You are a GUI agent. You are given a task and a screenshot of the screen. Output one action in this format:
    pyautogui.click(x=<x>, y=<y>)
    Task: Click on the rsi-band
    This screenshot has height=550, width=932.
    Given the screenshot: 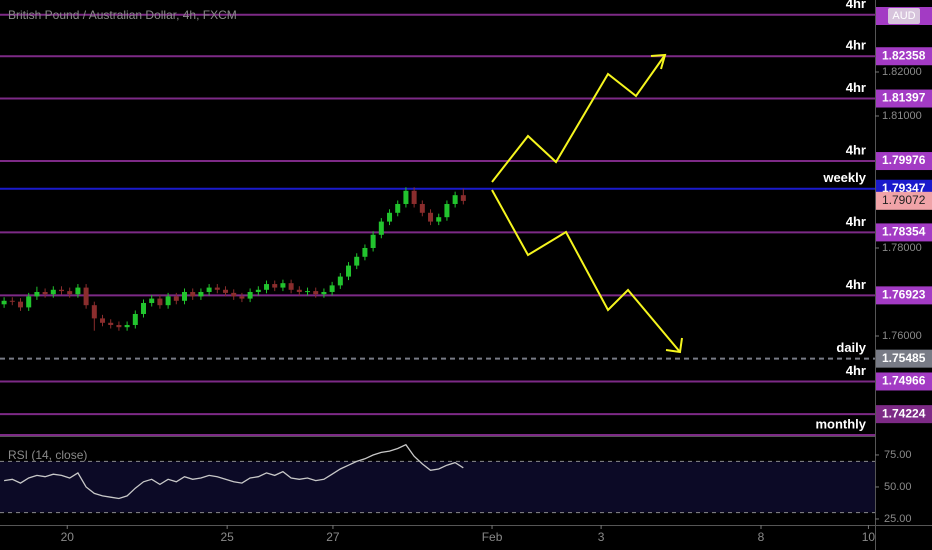 What is the action you would take?
    pyautogui.click(x=437, y=487)
    